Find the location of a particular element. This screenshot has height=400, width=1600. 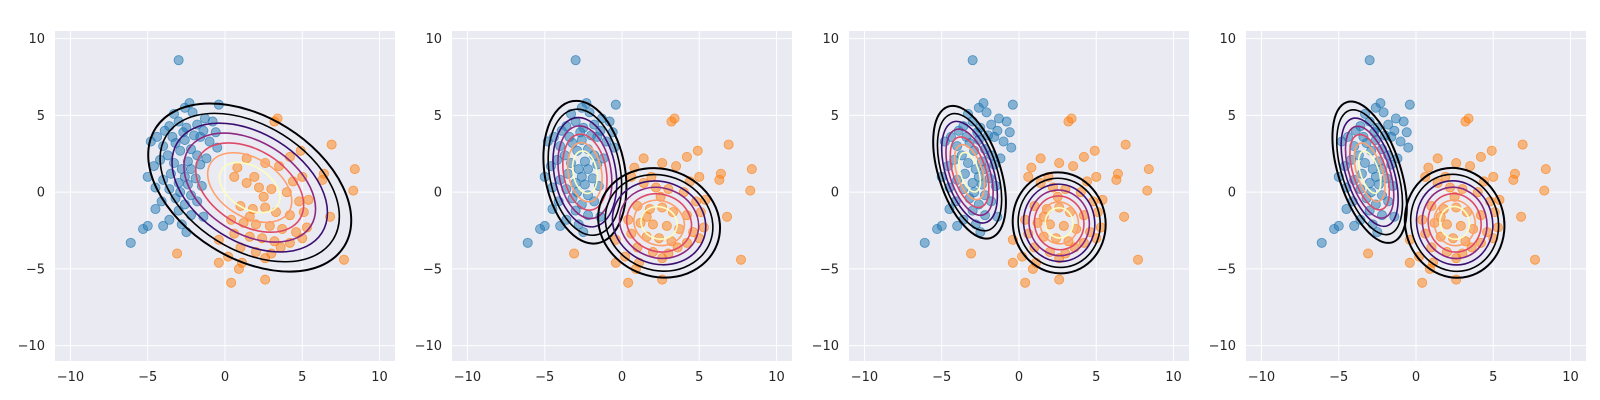

scatter-points is located at coordinates (1433, 171).